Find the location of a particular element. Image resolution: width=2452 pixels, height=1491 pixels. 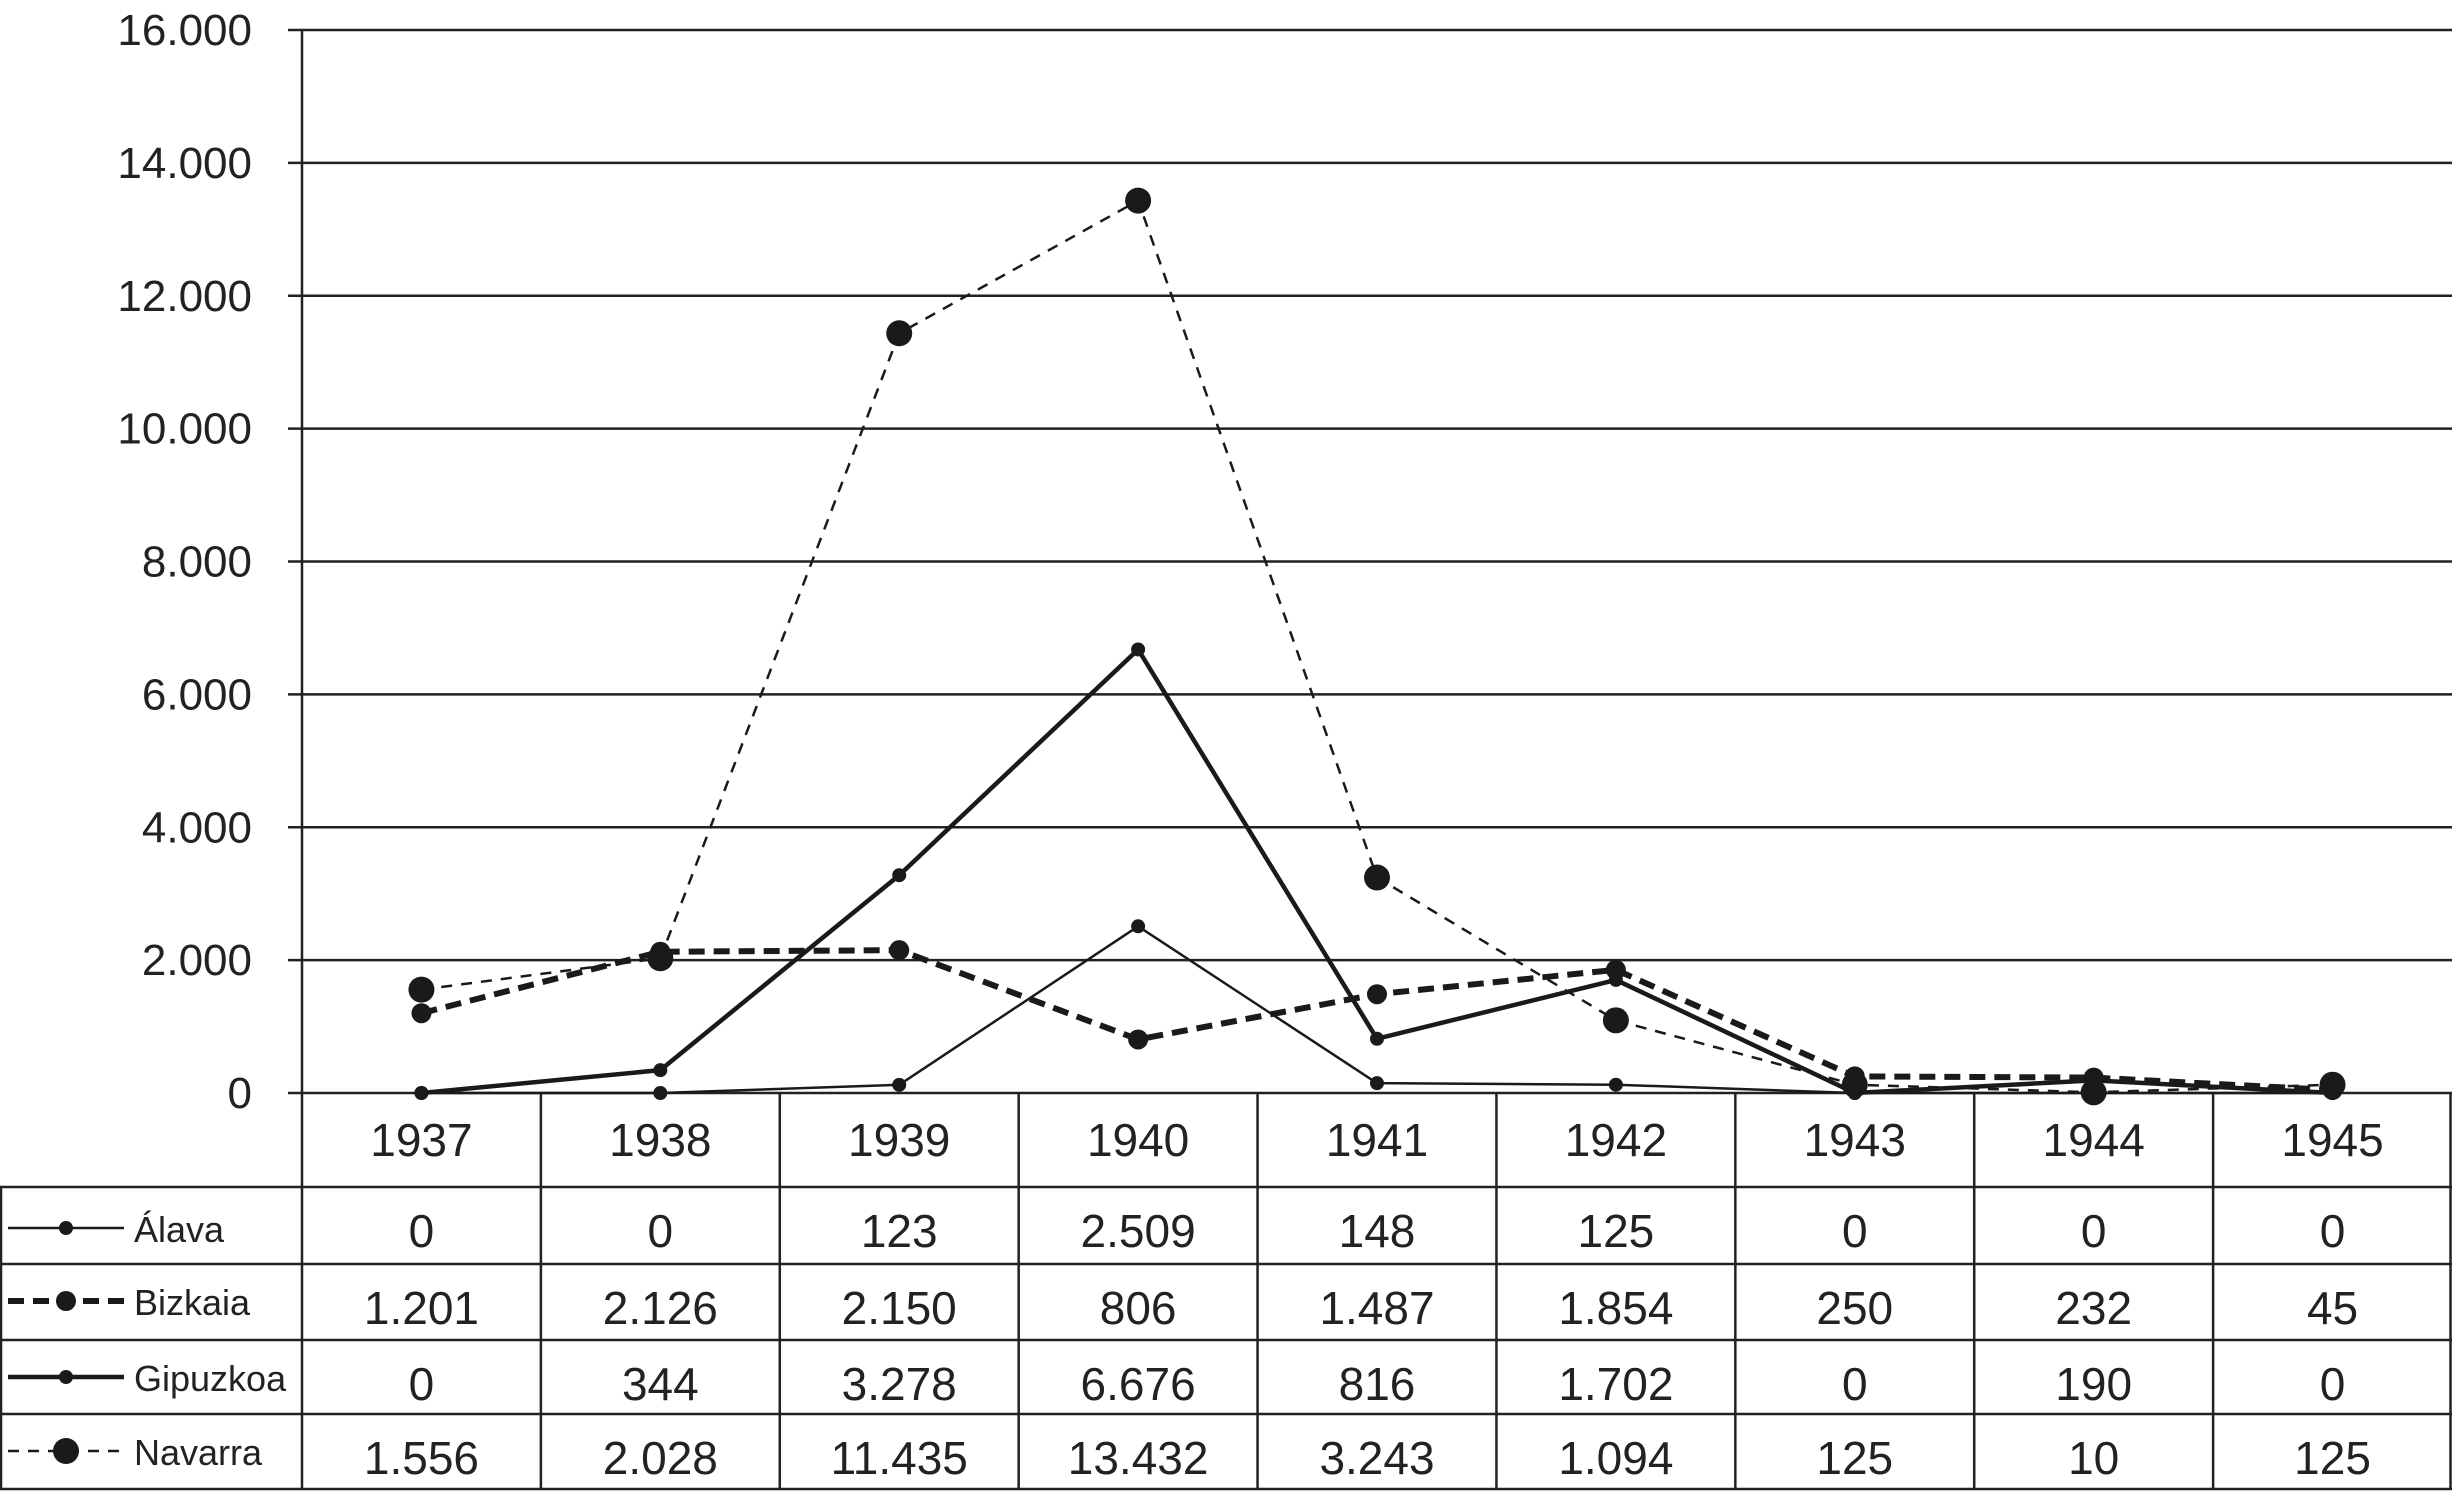

table-cell: 250 is located at coordinates (1854, 1308).